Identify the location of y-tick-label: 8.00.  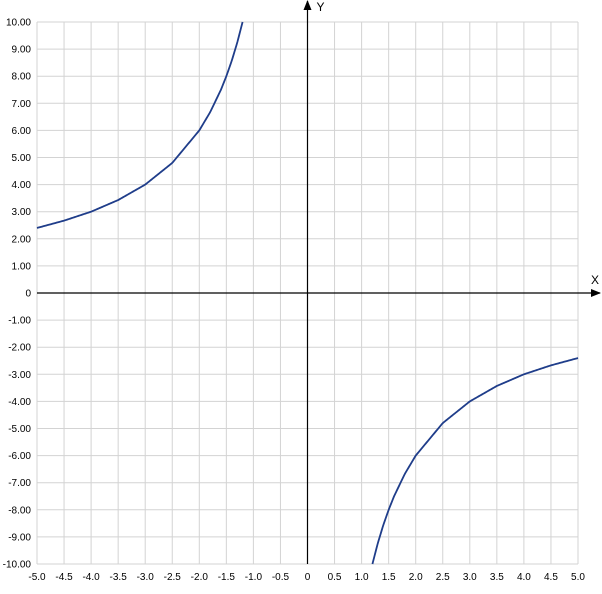
(22, 77).